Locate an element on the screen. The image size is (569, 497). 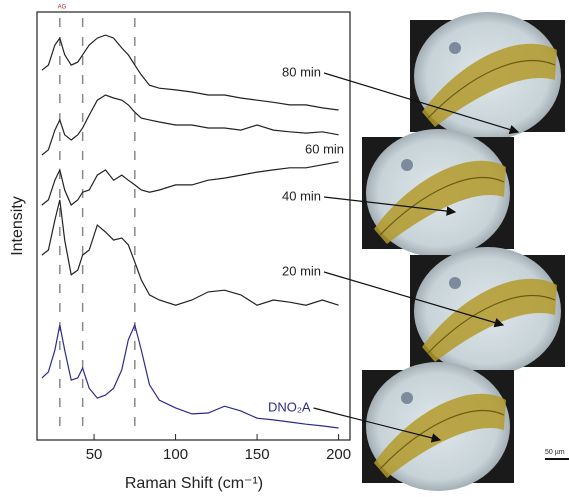
x-axis-label: Raman Shift (cm⁻¹) is located at coordinates (194, 483).